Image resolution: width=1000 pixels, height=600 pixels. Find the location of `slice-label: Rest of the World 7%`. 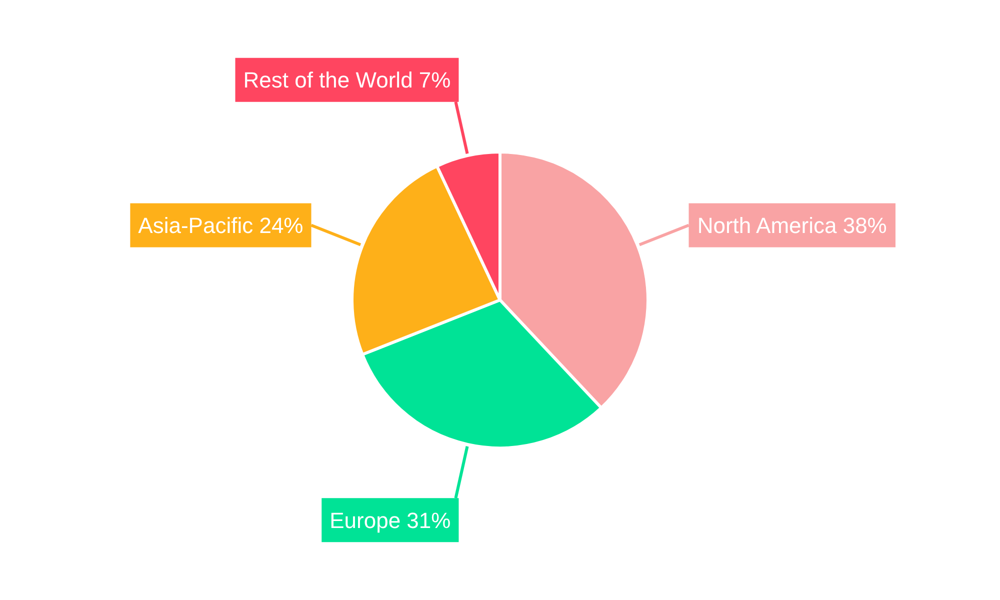

slice-label: Rest of the World 7% is located at coordinates (347, 80).